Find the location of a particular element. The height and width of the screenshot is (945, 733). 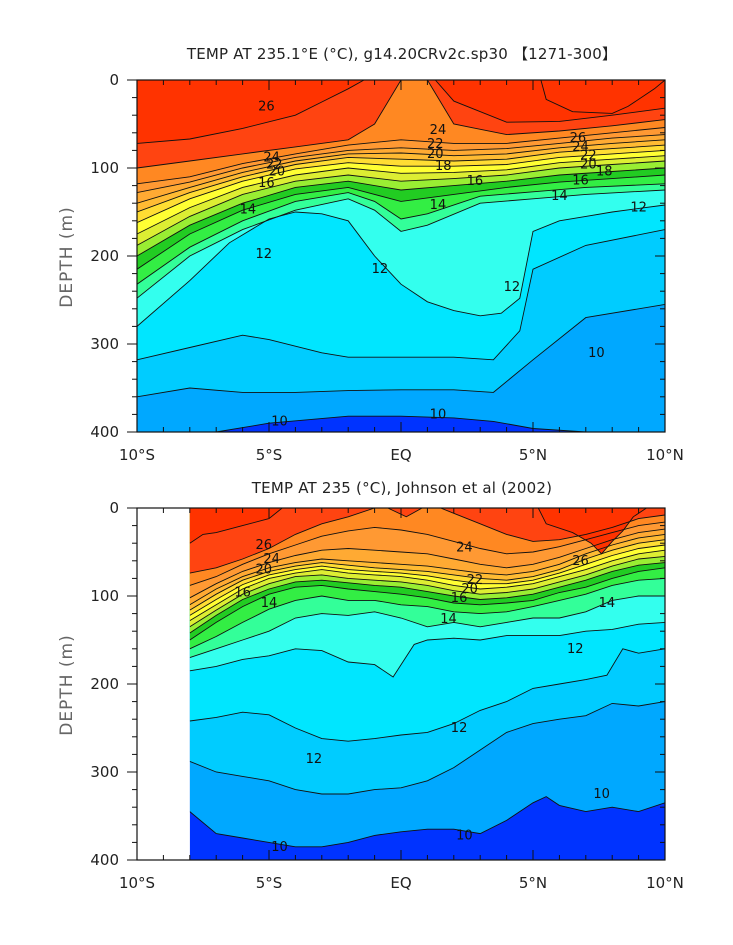

top-x-tick-label: 10°S is located at coordinates (137, 455).